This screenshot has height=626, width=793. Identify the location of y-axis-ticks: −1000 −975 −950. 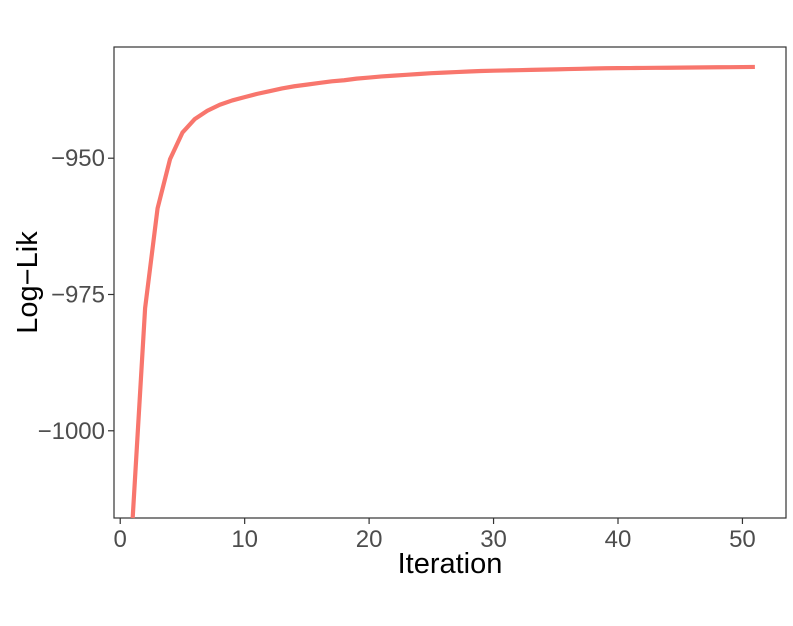
(76, 295).